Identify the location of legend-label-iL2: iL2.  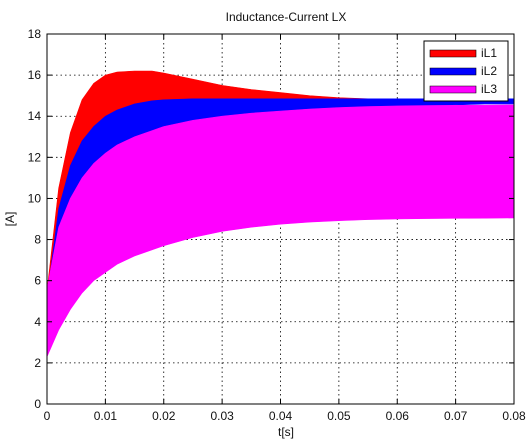
(489, 71).